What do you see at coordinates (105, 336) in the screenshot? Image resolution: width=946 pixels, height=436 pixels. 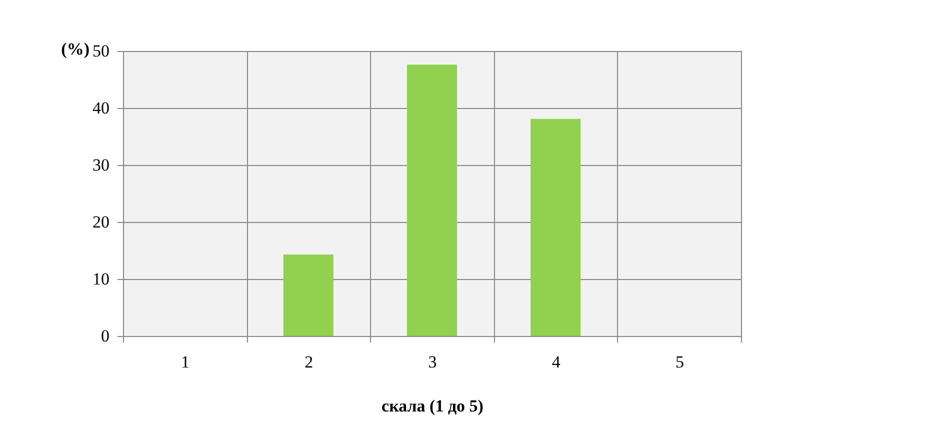 I see `y-tick-label: 0` at bounding box center [105, 336].